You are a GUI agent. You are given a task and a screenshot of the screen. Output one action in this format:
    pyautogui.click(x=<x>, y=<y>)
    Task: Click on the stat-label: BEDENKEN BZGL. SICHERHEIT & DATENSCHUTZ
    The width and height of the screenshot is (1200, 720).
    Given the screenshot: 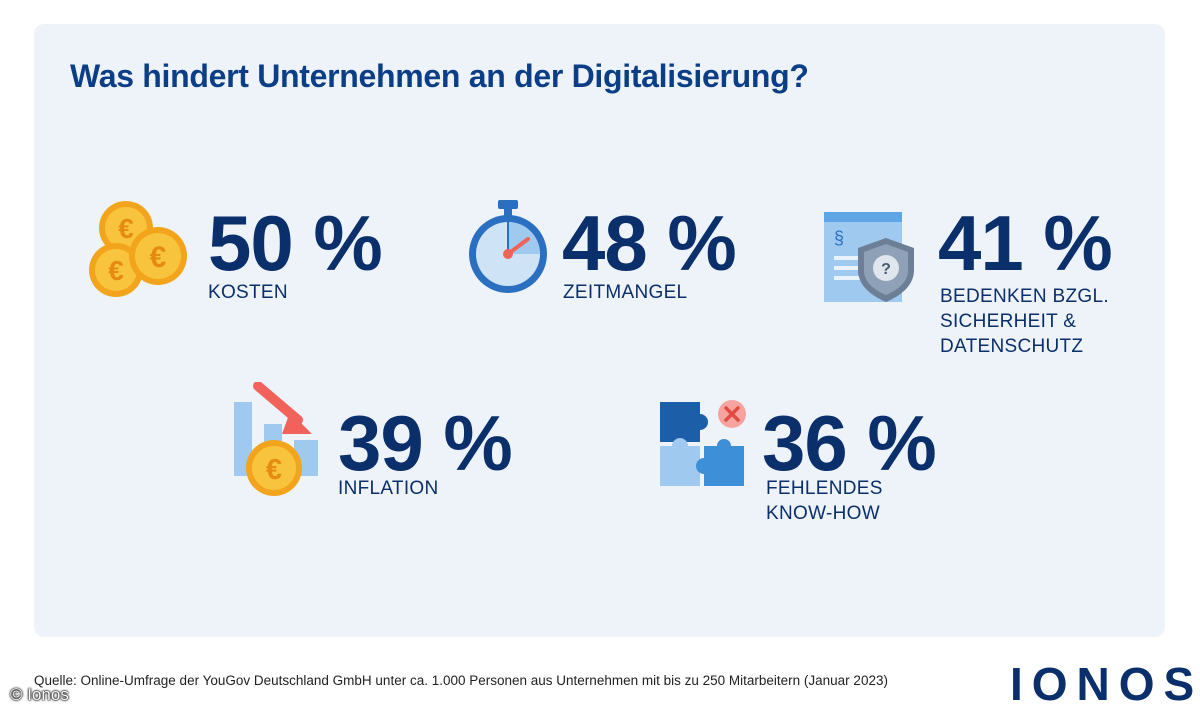 What is the action you would take?
    pyautogui.click(x=1024, y=321)
    